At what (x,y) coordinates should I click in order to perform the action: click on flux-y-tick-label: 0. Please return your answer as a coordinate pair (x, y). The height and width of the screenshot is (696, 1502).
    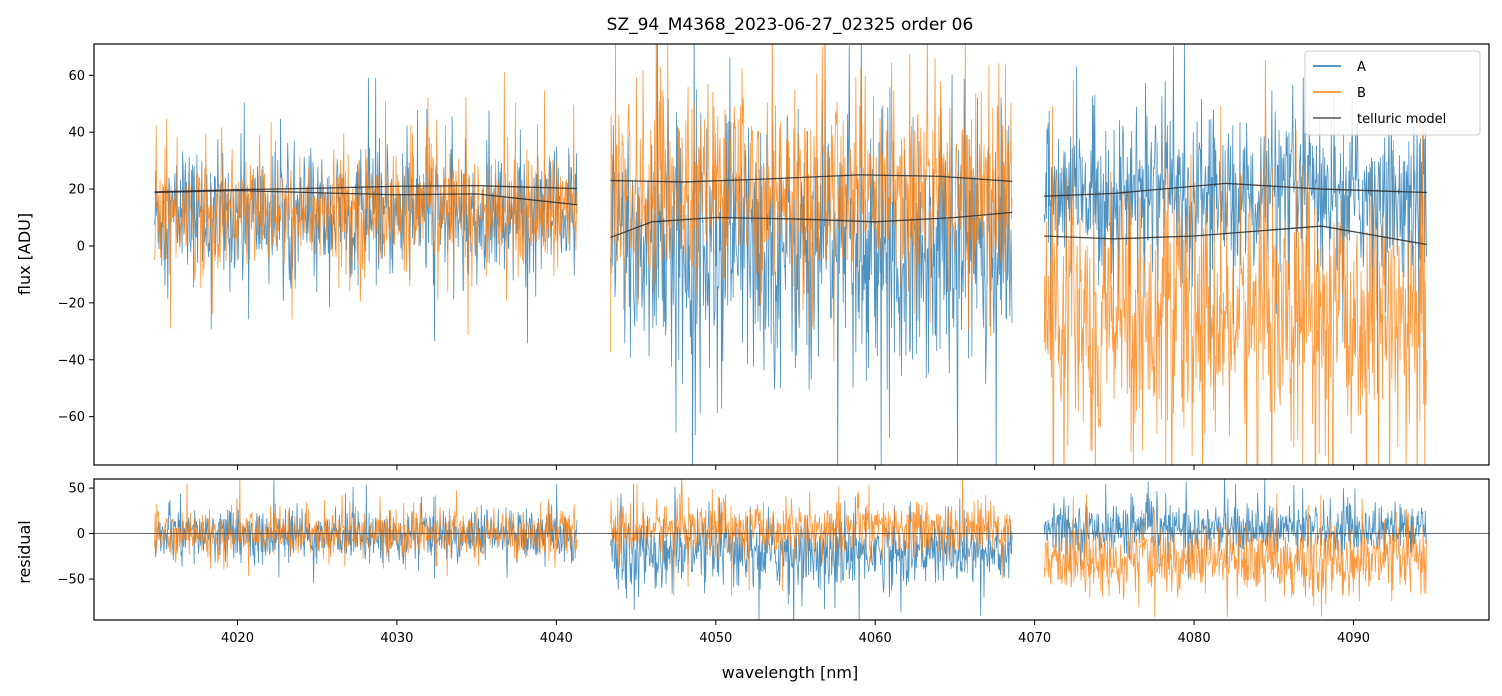
    Looking at the image, I should click on (81, 246).